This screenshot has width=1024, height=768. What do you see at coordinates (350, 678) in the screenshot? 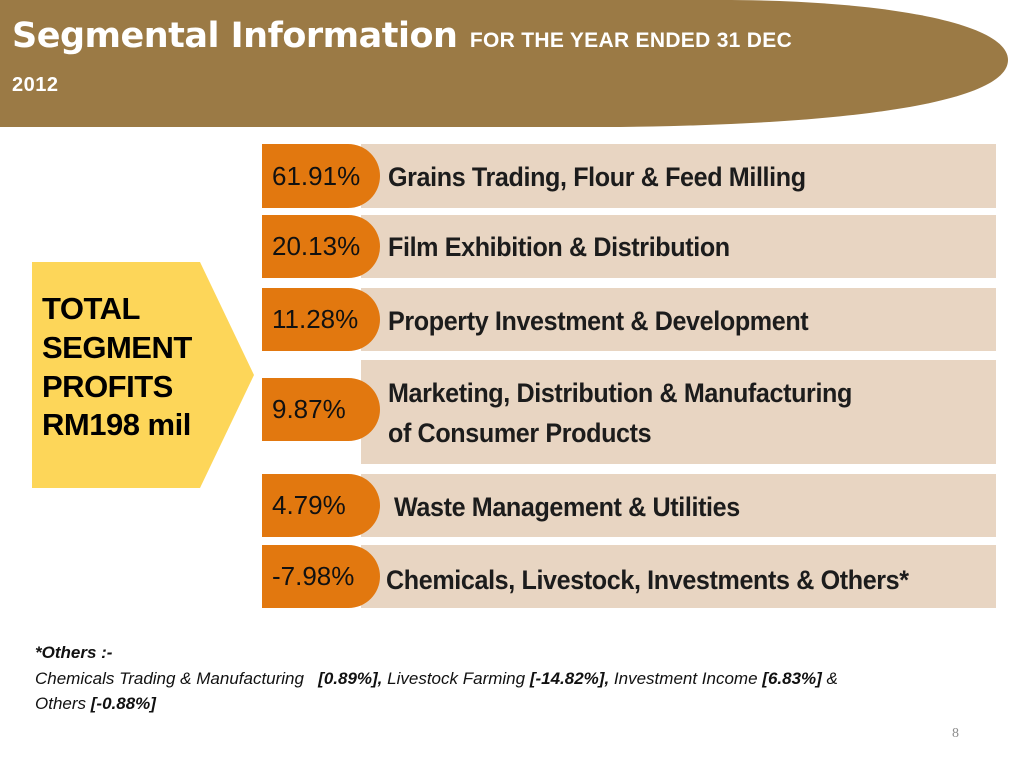
I see `footnote-value-chemicals: [0.89%],` at bounding box center [350, 678].